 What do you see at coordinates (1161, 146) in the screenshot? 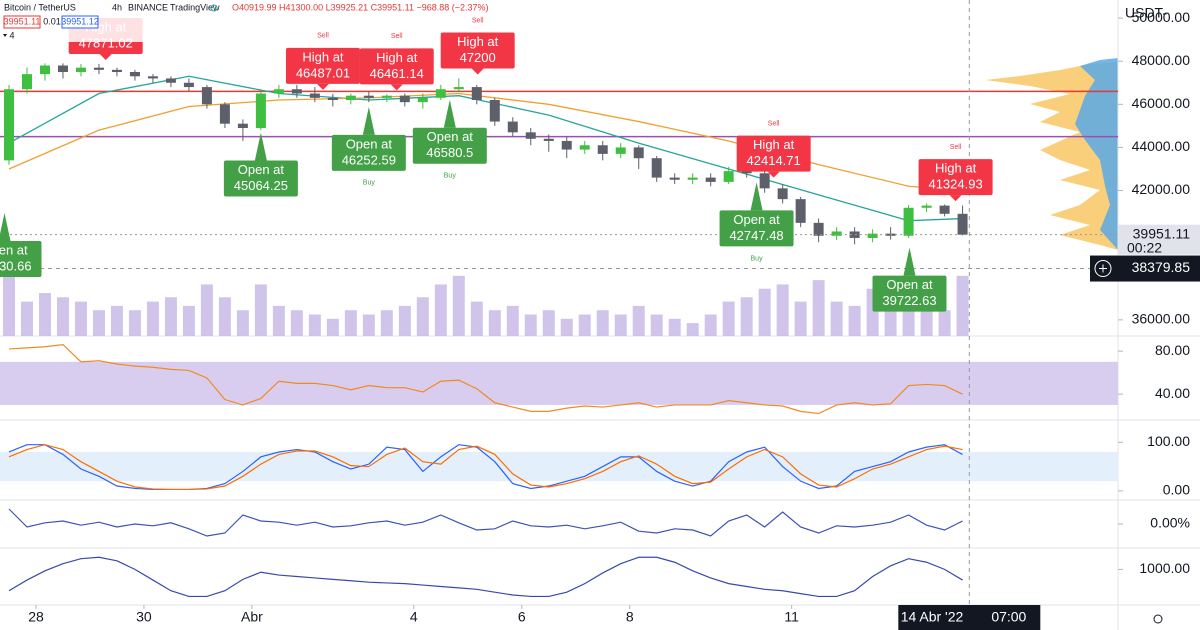
I see `y-tick-label: 44000.00` at bounding box center [1161, 146].